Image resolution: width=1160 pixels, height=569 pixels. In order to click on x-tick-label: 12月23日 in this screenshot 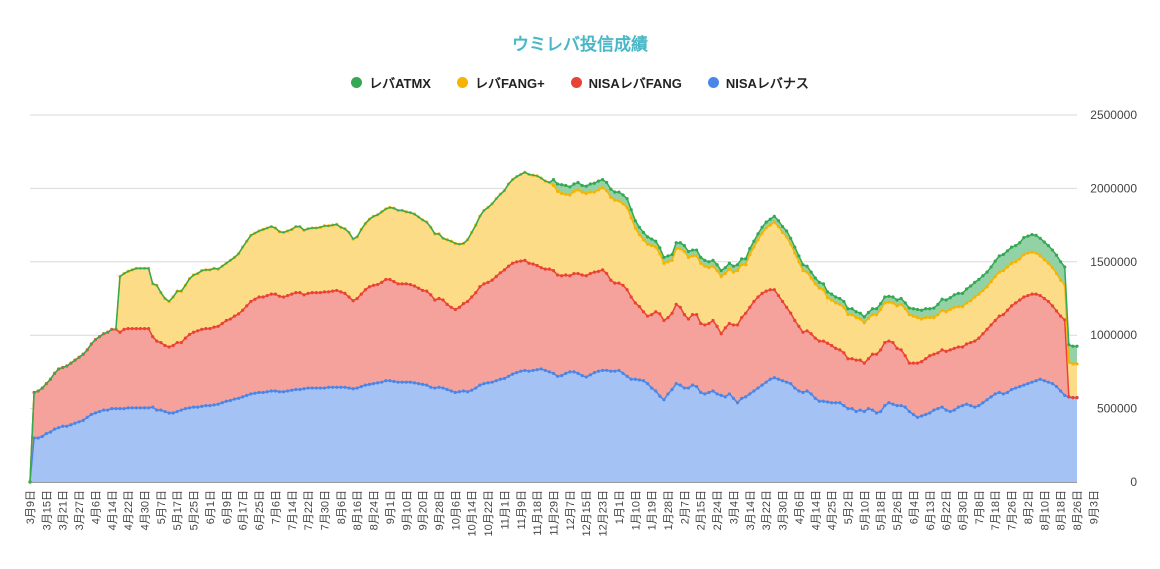, I will do `click(604, 513)`.